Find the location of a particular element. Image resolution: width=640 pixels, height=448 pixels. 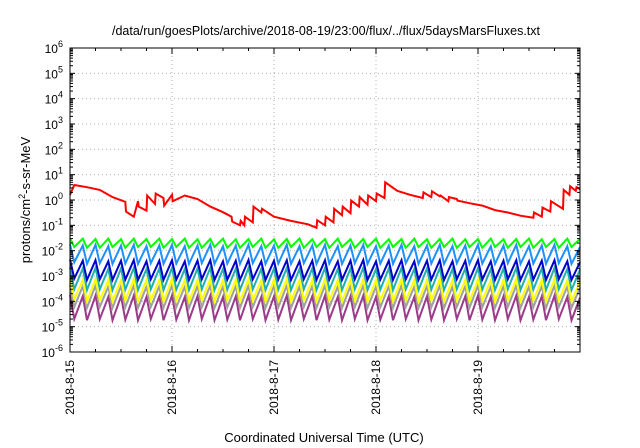

y-tick-label-exp: 0 is located at coordinates (60, 196).